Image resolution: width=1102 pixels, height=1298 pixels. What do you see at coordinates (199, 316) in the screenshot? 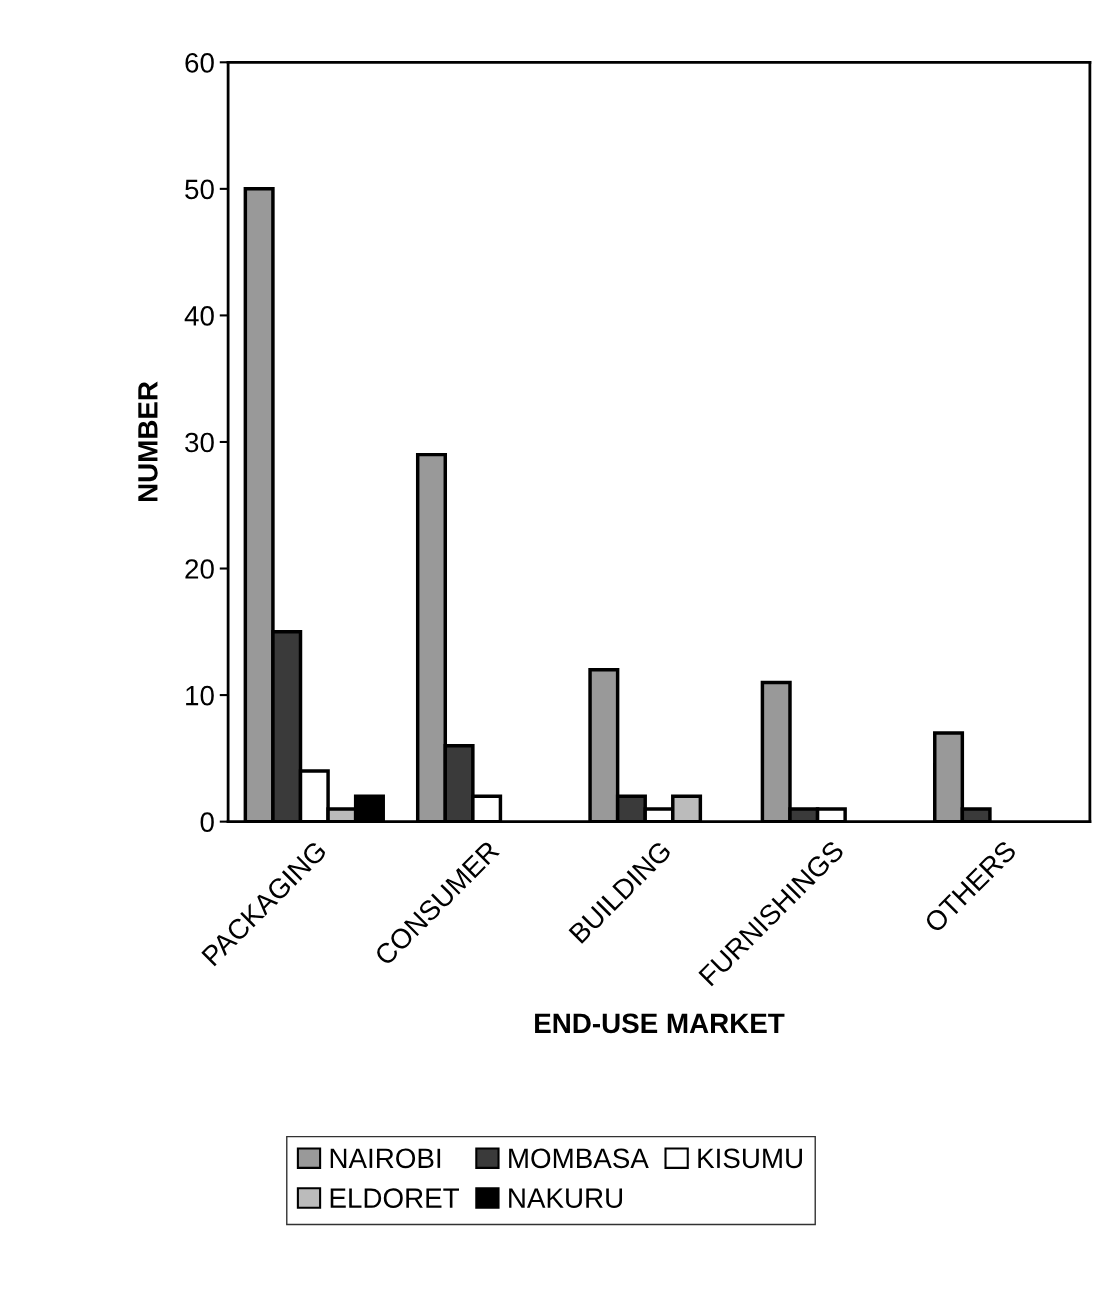
I see `y-tick-label: 40` at bounding box center [199, 316].